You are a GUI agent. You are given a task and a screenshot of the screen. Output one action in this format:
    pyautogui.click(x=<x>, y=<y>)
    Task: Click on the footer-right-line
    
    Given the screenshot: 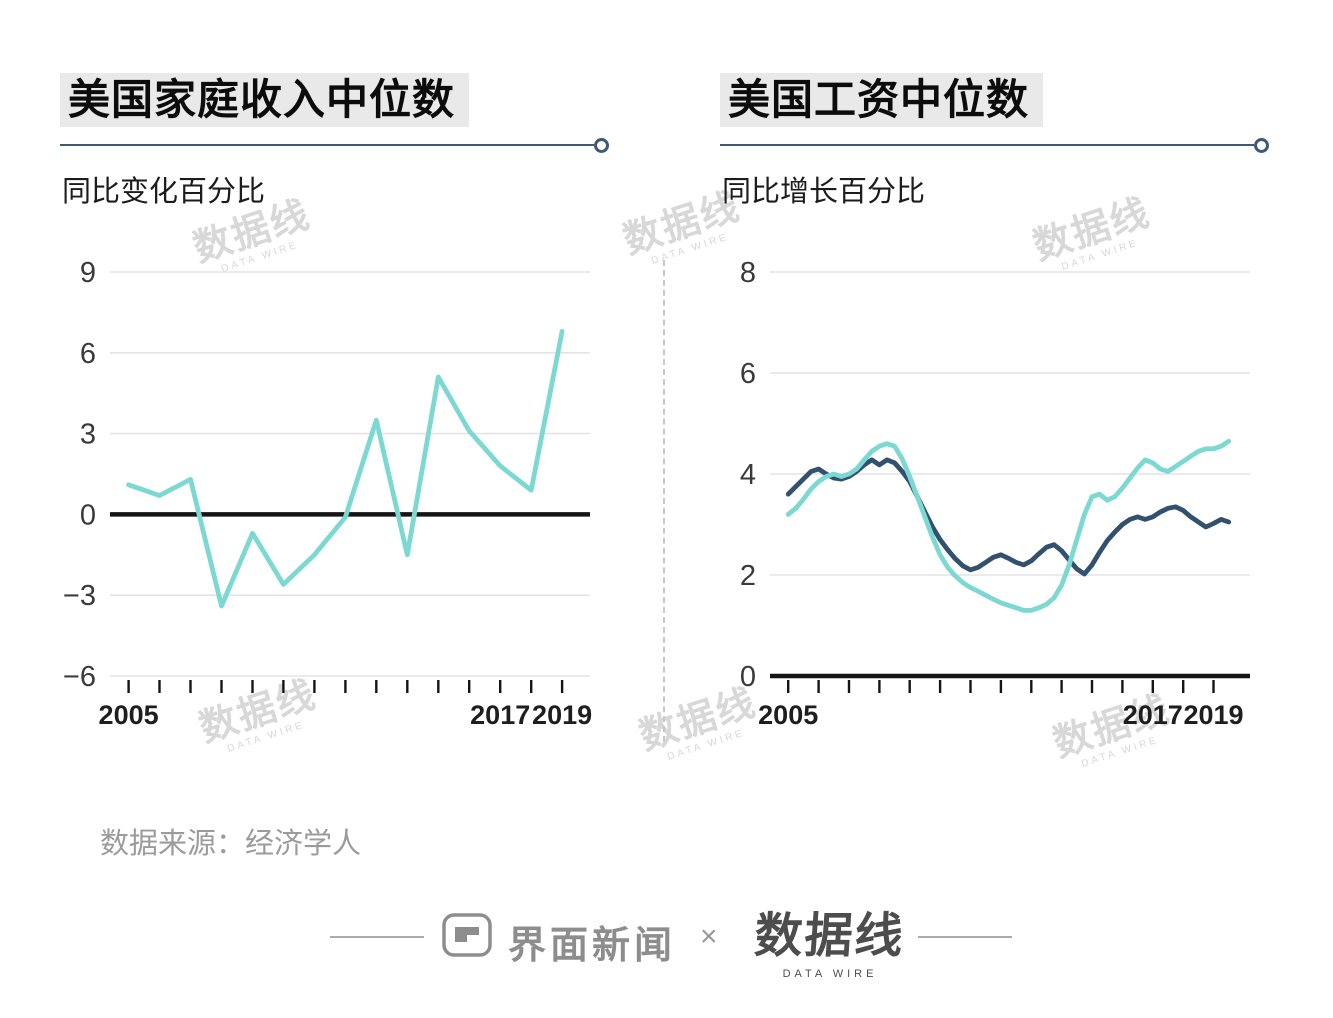 What is the action you would take?
    pyautogui.click(x=965, y=937)
    